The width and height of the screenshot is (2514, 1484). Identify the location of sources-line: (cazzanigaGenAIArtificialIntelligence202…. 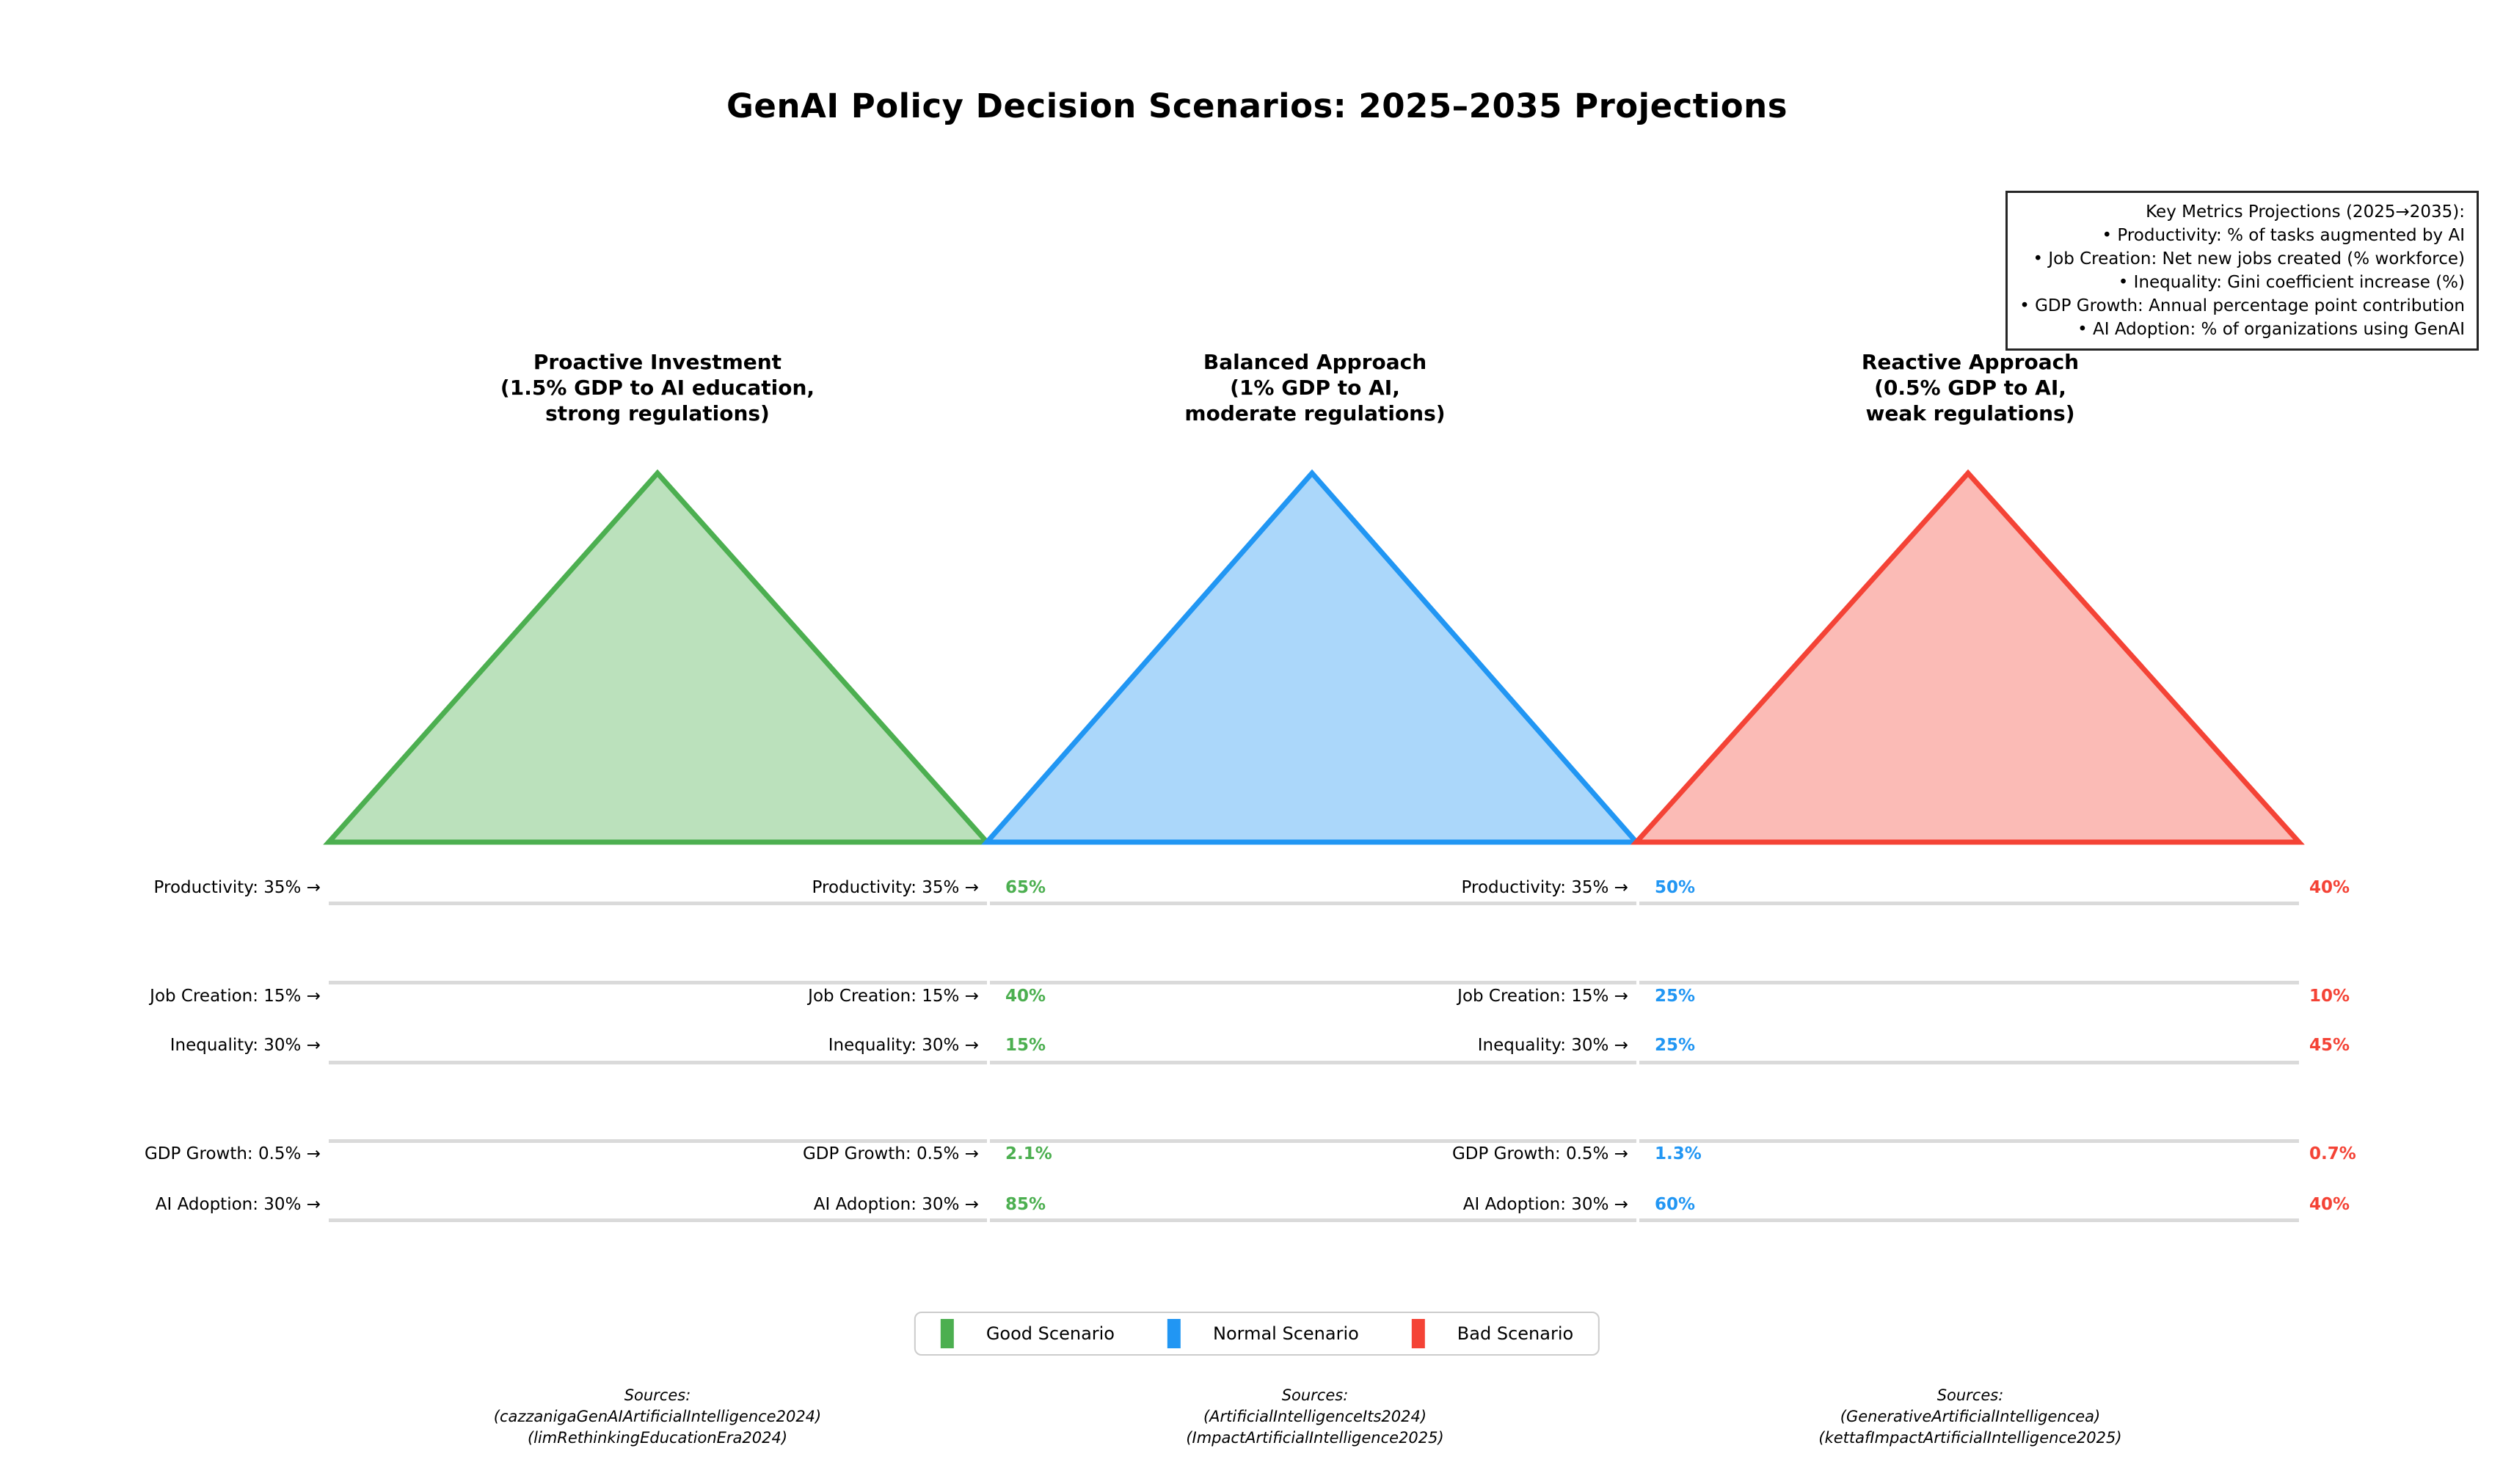
(658, 1416).